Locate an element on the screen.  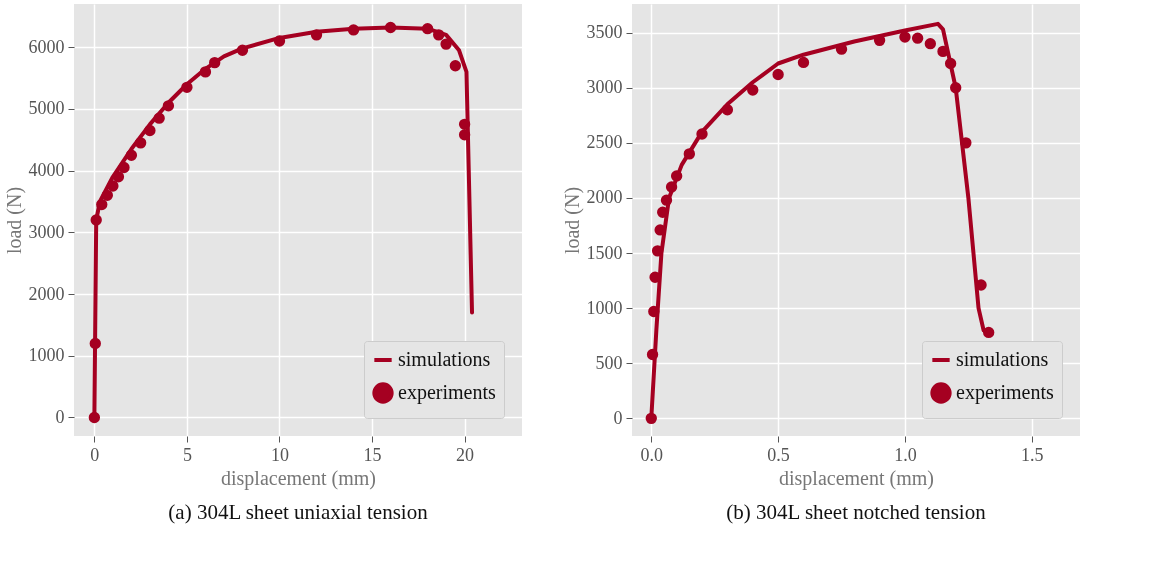
x-tick-label: 15 is located at coordinates (372, 454).